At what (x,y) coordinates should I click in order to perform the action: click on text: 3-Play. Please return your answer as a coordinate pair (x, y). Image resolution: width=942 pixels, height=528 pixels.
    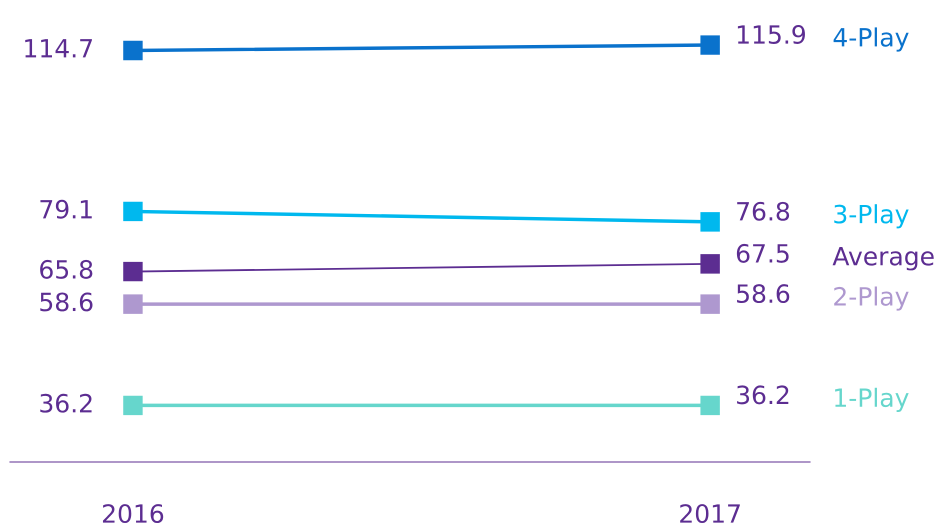
    Looking at the image, I should click on (871, 216).